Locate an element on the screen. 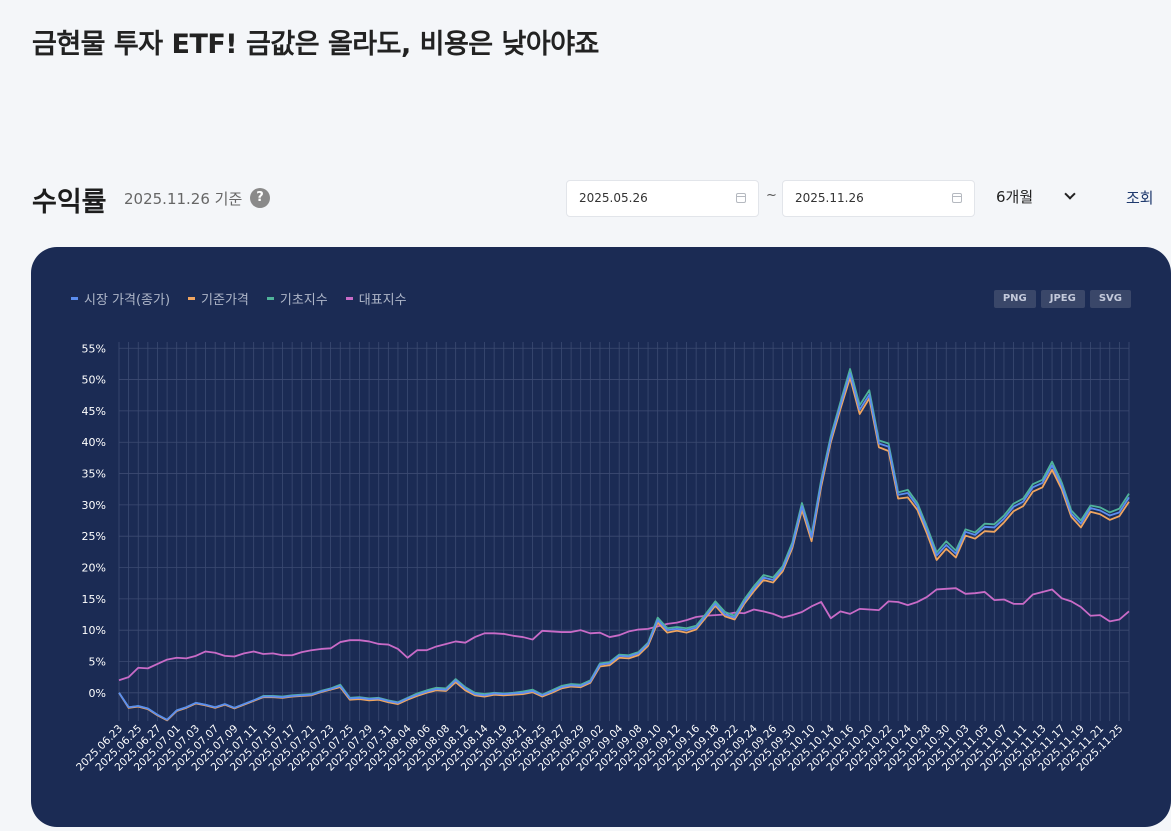 The width and height of the screenshot is (1171, 831). end-date-value: 2025.11.26 is located at coordinates (829, 198).